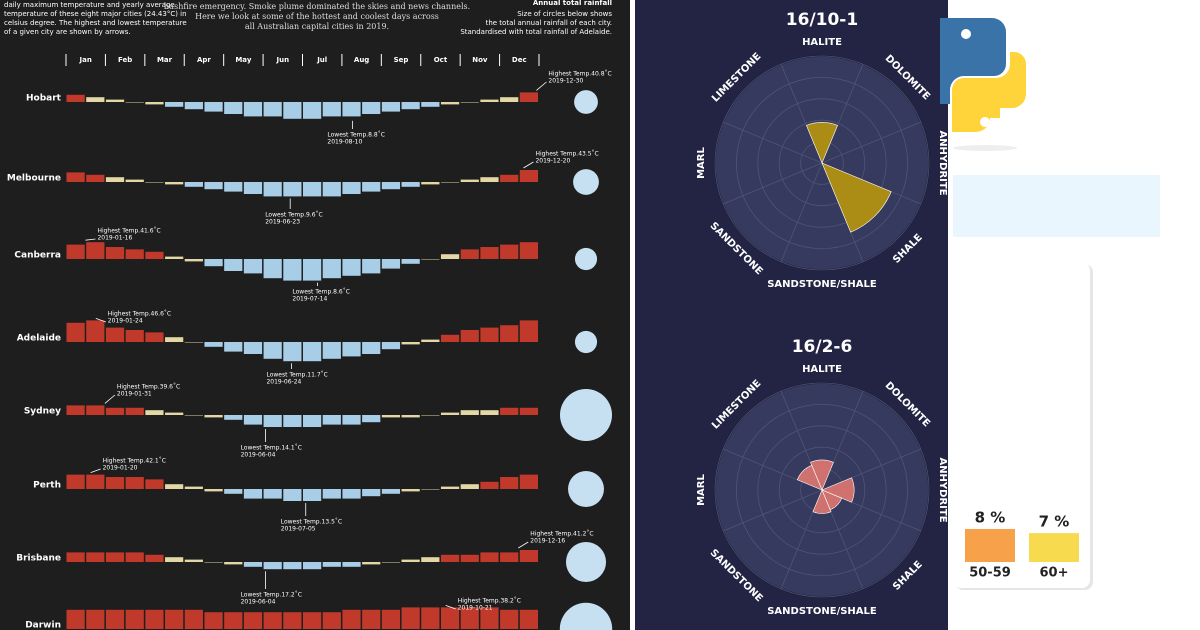 The image size is (1200, 630). I want to click on month-label: Jul, so click(321, 60).